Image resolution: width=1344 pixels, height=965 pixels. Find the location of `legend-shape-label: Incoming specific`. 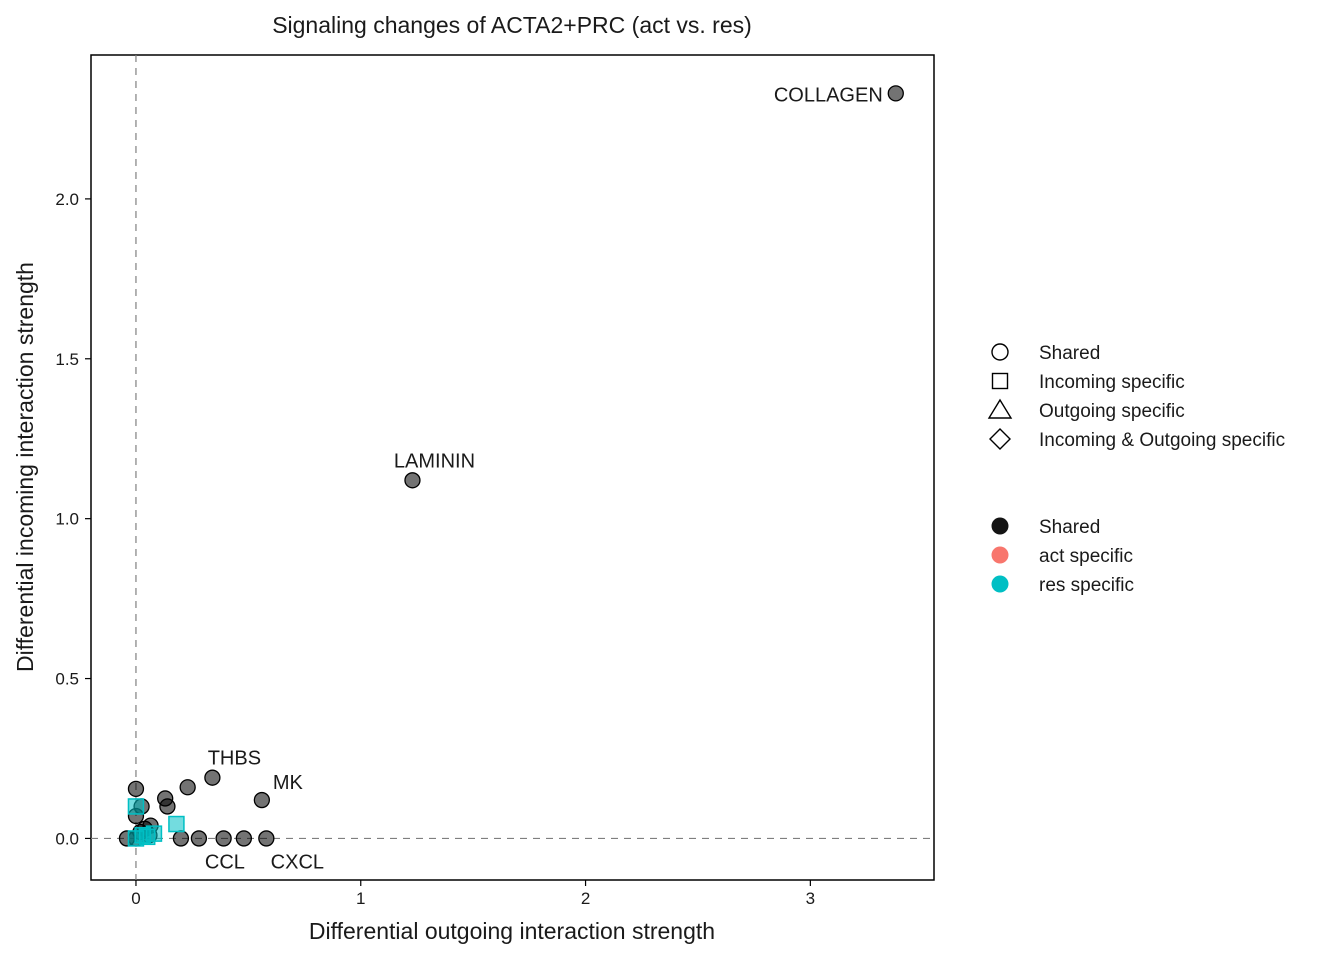

legend-shape-label: Incoming specific is located at coordinates (1112, 382).